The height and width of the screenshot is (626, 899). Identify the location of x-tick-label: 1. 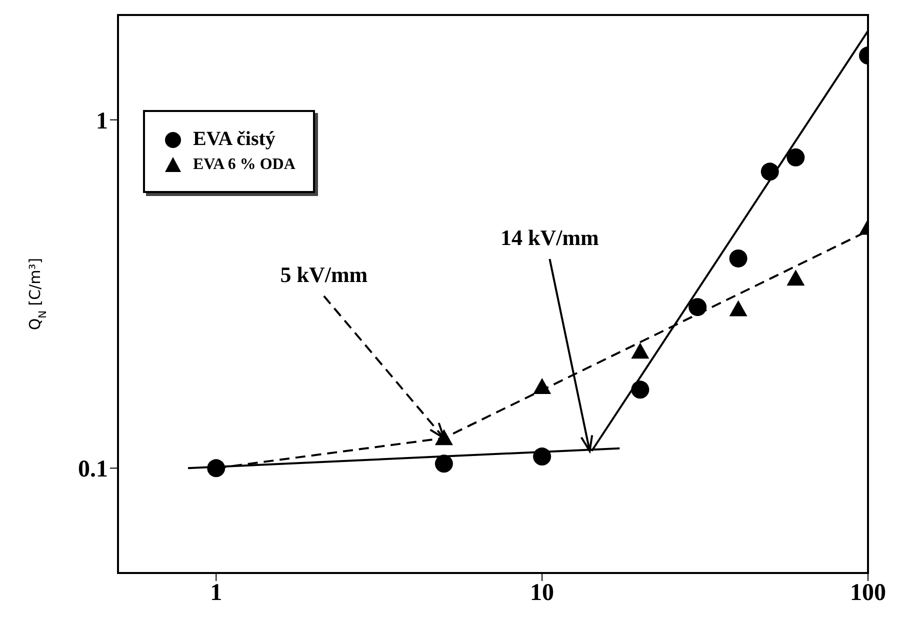
(216, 593).